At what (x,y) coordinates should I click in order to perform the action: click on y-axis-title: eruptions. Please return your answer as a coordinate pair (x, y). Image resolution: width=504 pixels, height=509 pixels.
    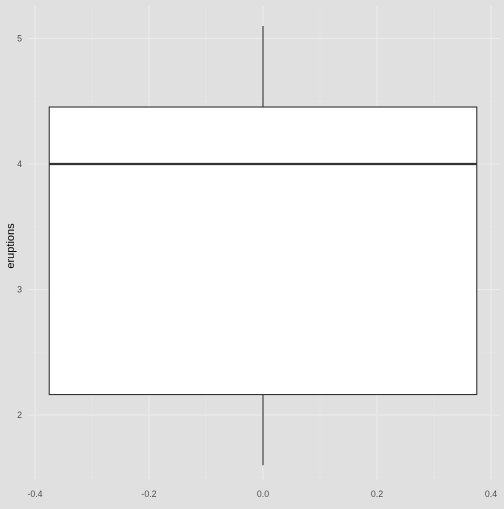
    Looking at the image, I should click on (11, 246).